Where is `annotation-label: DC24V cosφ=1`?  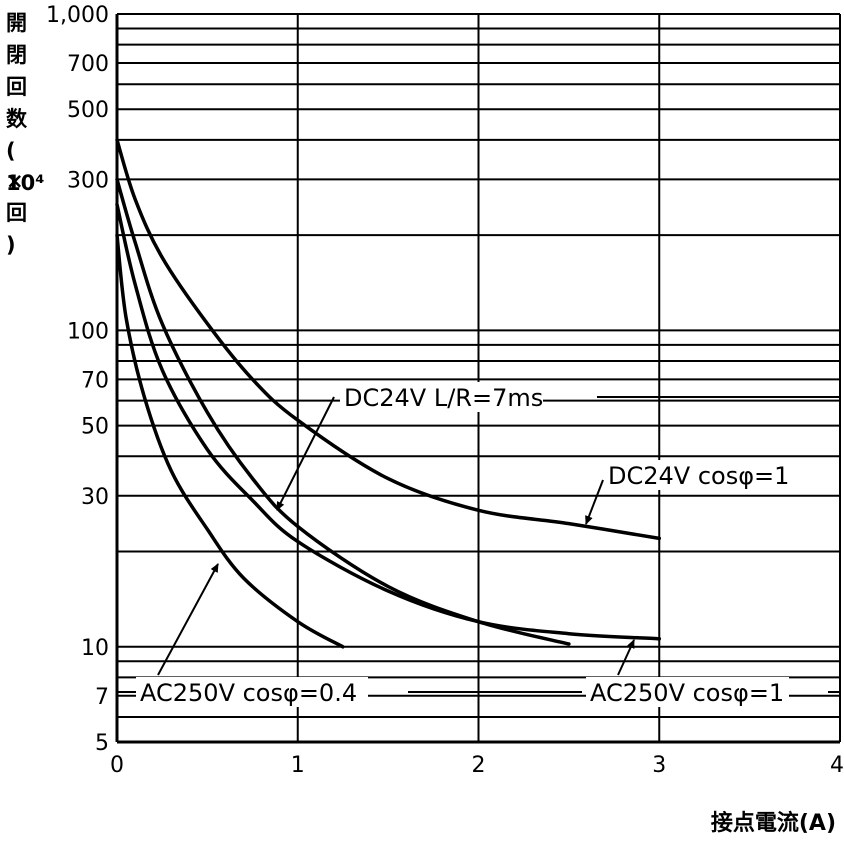
annotation-label: DC24V cosφ=1 is located at coordinates (698, 476).